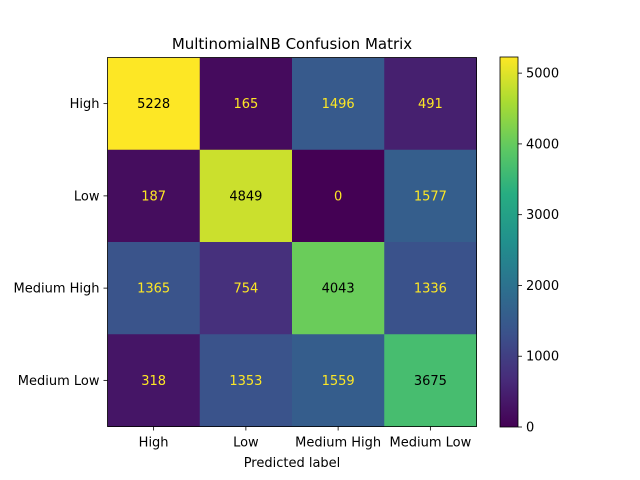 The image size is (640, 480). Describe the element at coordinates (542, 144) in the screenshot. I see `colorbar-tick-label: 4000` at that location.